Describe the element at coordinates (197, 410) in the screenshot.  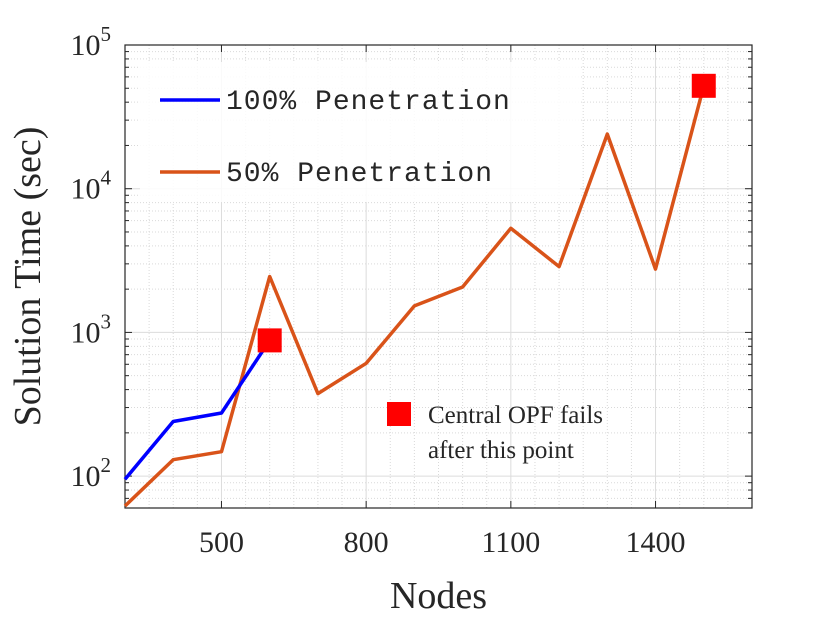
I see `series-line-100pct` at that location.